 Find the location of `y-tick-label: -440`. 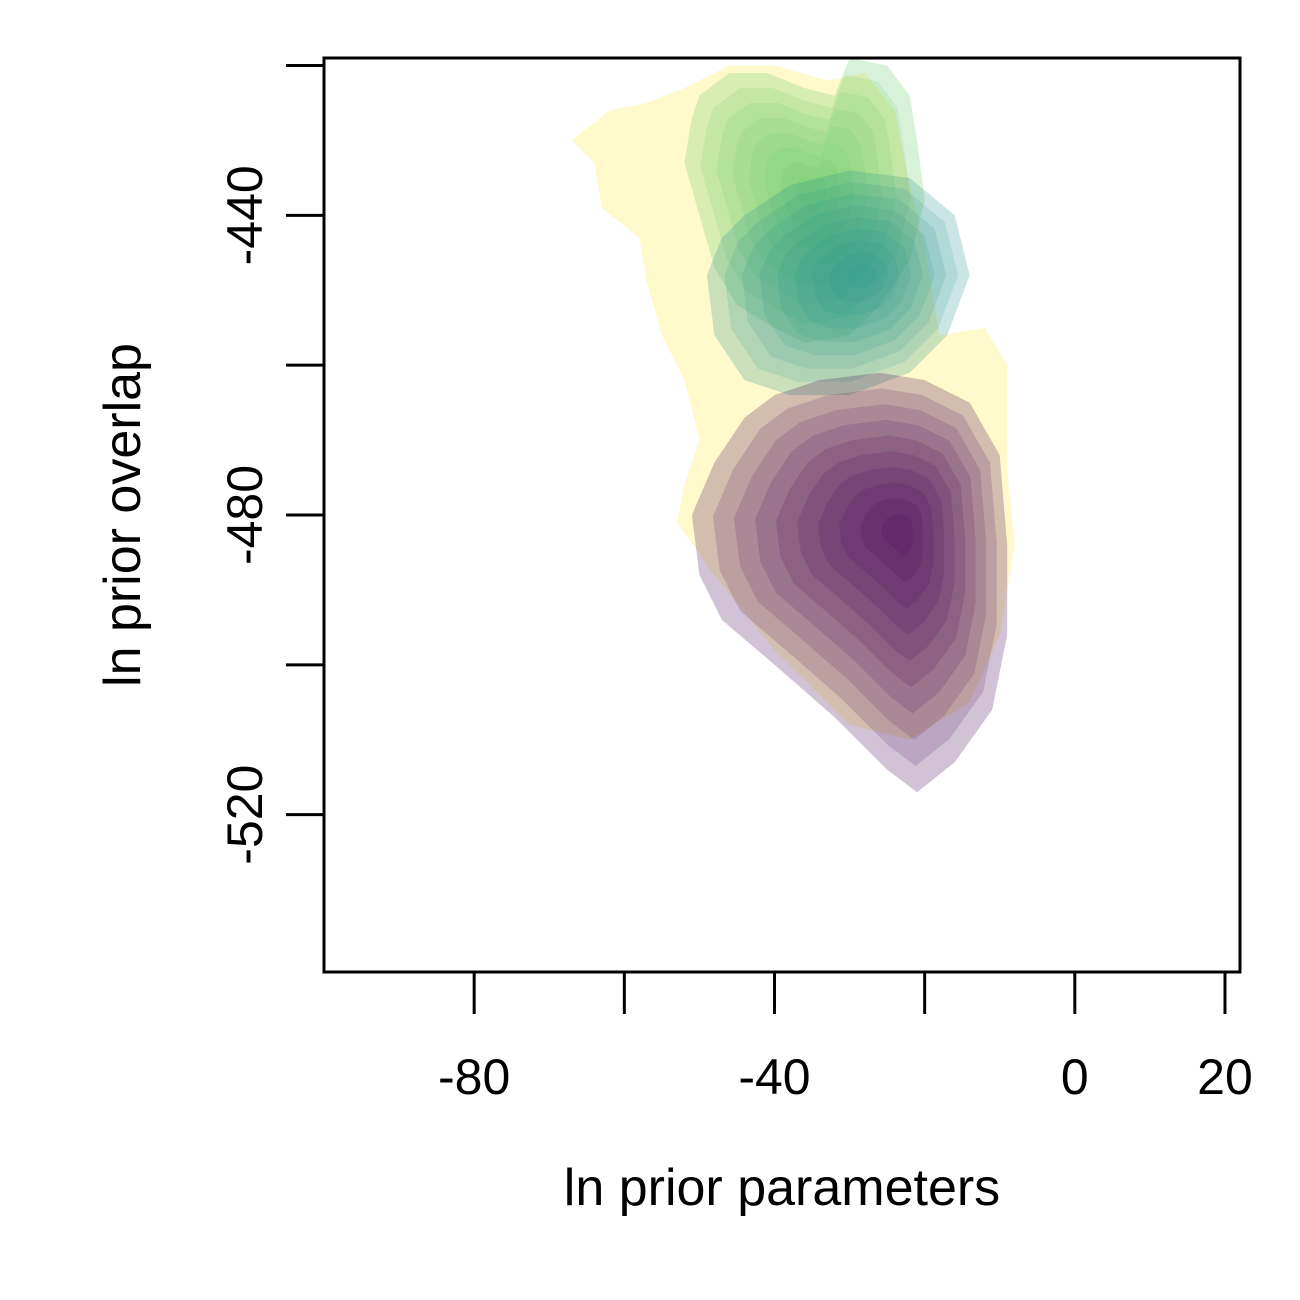

y-tick-label: -440 is located at coordinates (245, 215).